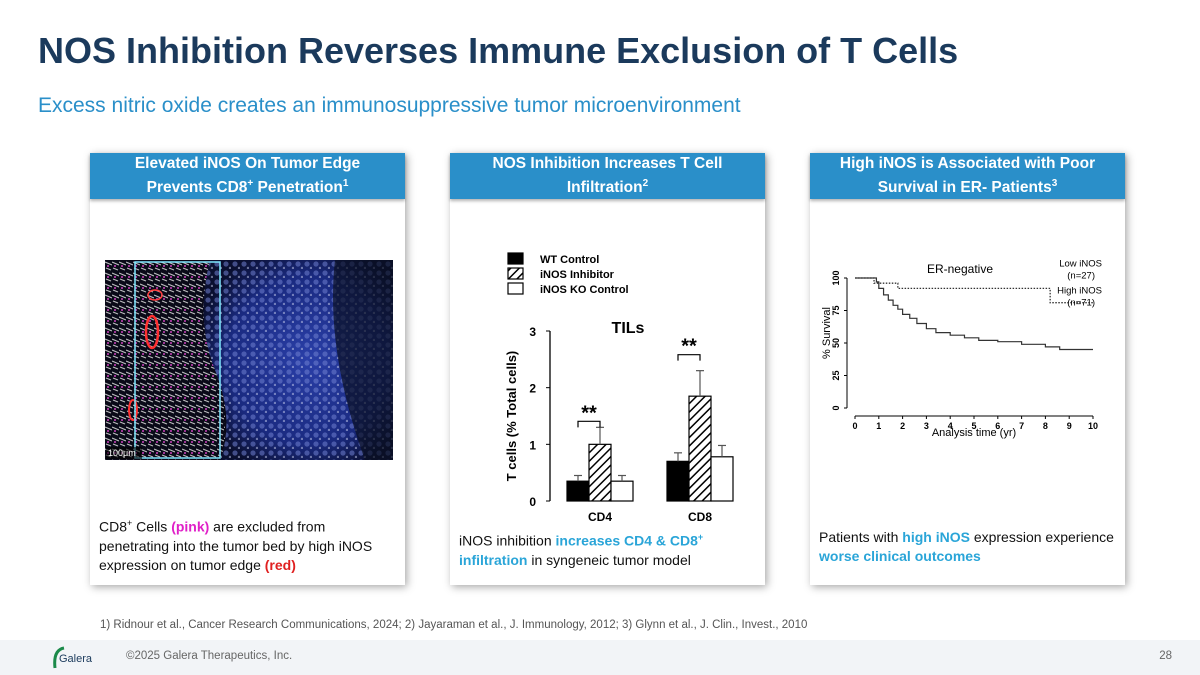 The height and width of the screenshot is (675, 1200). I want to click on y-tick-label: 100, so click(836, 277).